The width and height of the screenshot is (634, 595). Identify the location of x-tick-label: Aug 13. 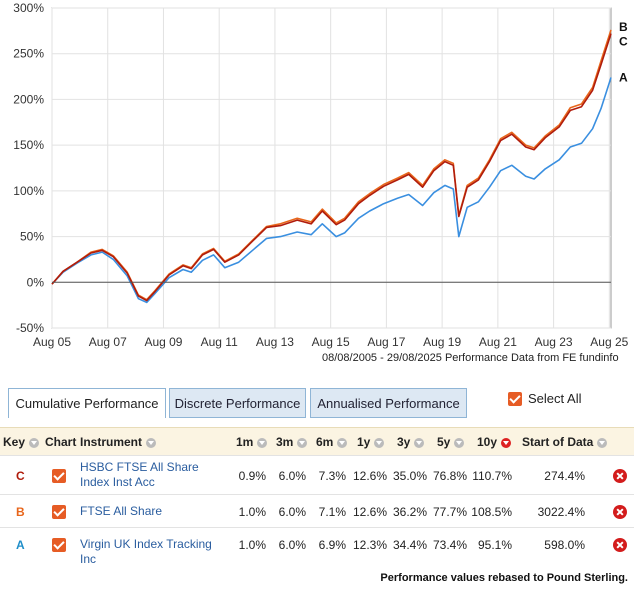
(275, 342).